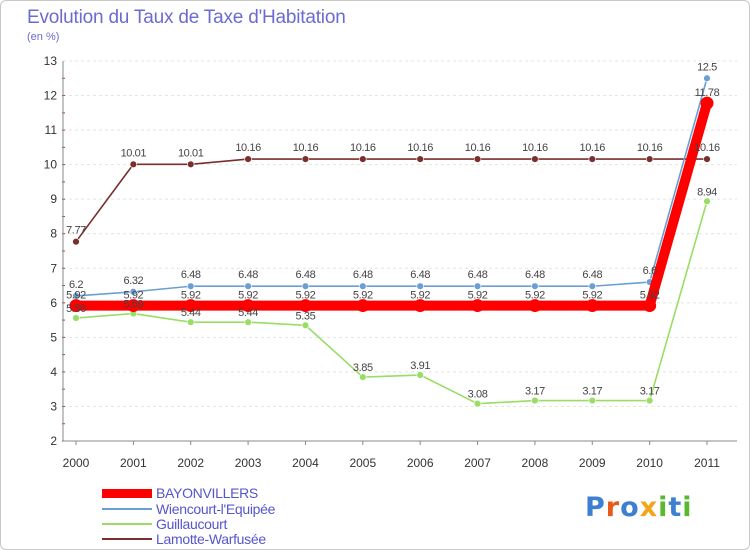 The width and height of the screenshot is (750, 550). I want to click on legend-label: Guillaucourt, so click(192, 524).